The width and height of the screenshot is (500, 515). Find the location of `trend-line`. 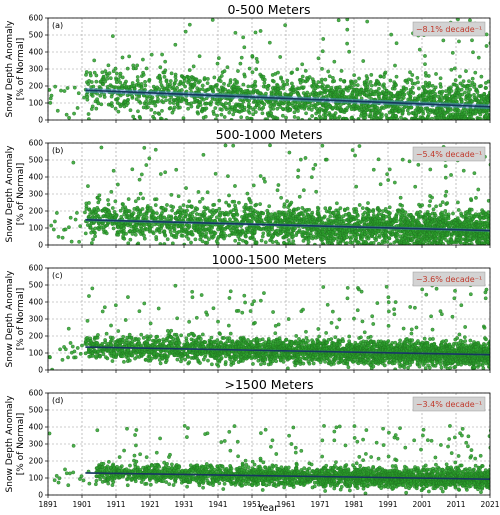

trend-line is located at coordinates (288, 225).